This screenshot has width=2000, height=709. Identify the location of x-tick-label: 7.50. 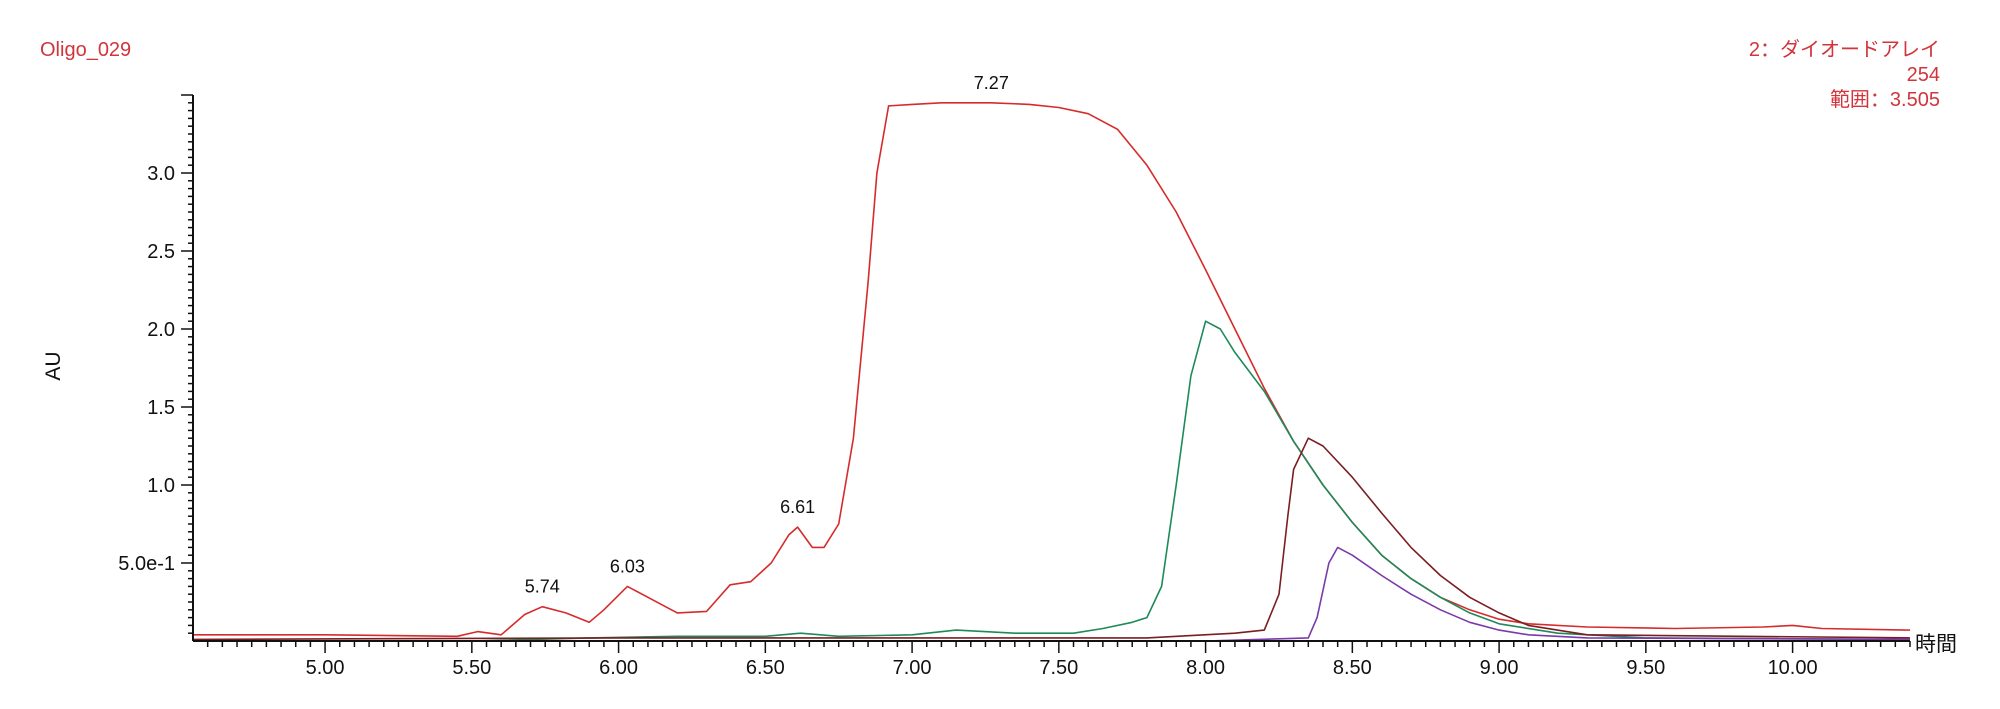
(1058, 668).